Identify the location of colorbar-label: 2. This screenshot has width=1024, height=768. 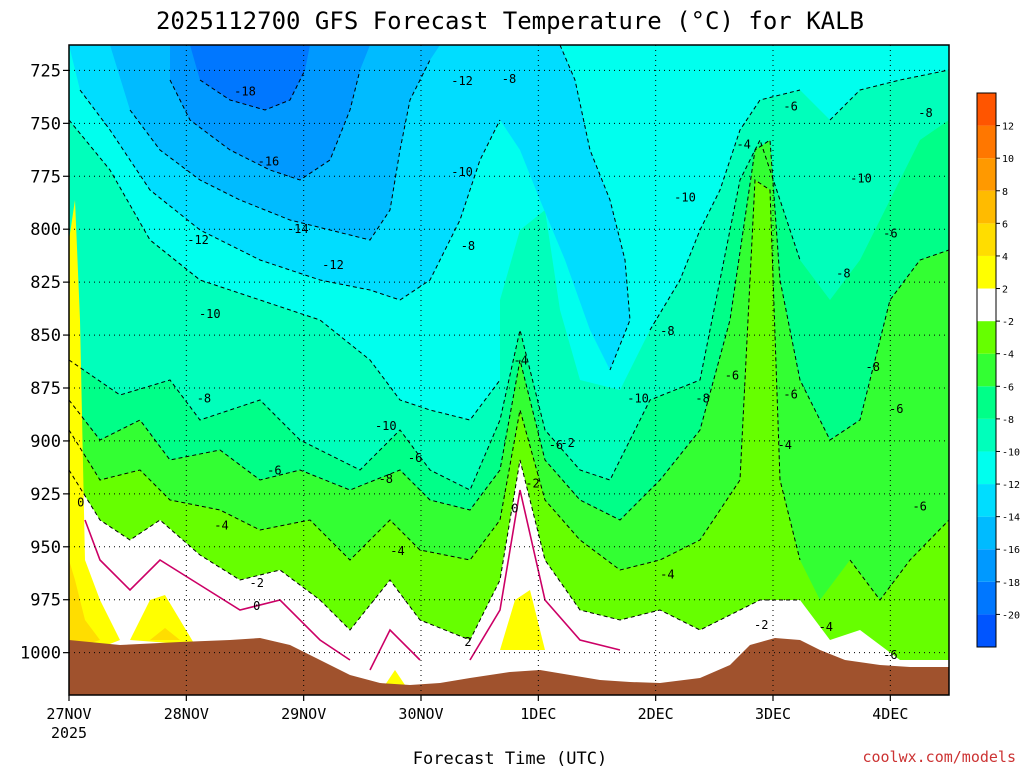
(1005, 290).